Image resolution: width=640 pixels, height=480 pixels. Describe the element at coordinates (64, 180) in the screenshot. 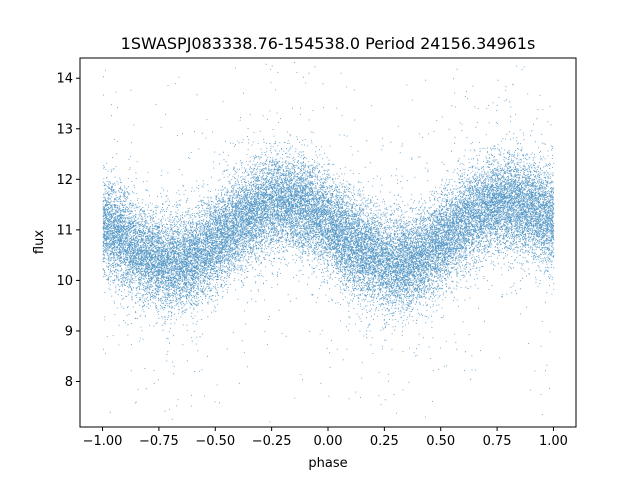

I see `y-tick-label: 12` at that location.